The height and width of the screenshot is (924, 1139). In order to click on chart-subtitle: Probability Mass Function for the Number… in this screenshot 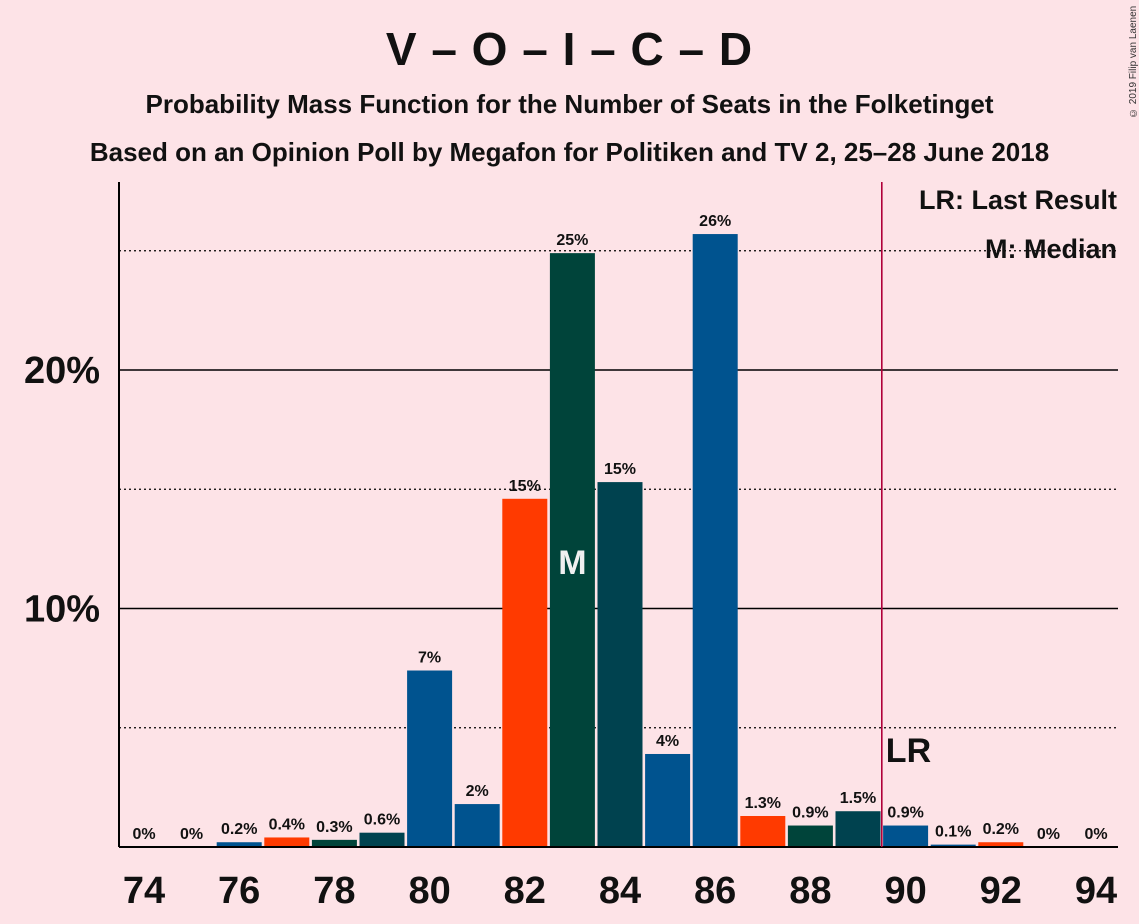, I will do `click(569, 104)`.